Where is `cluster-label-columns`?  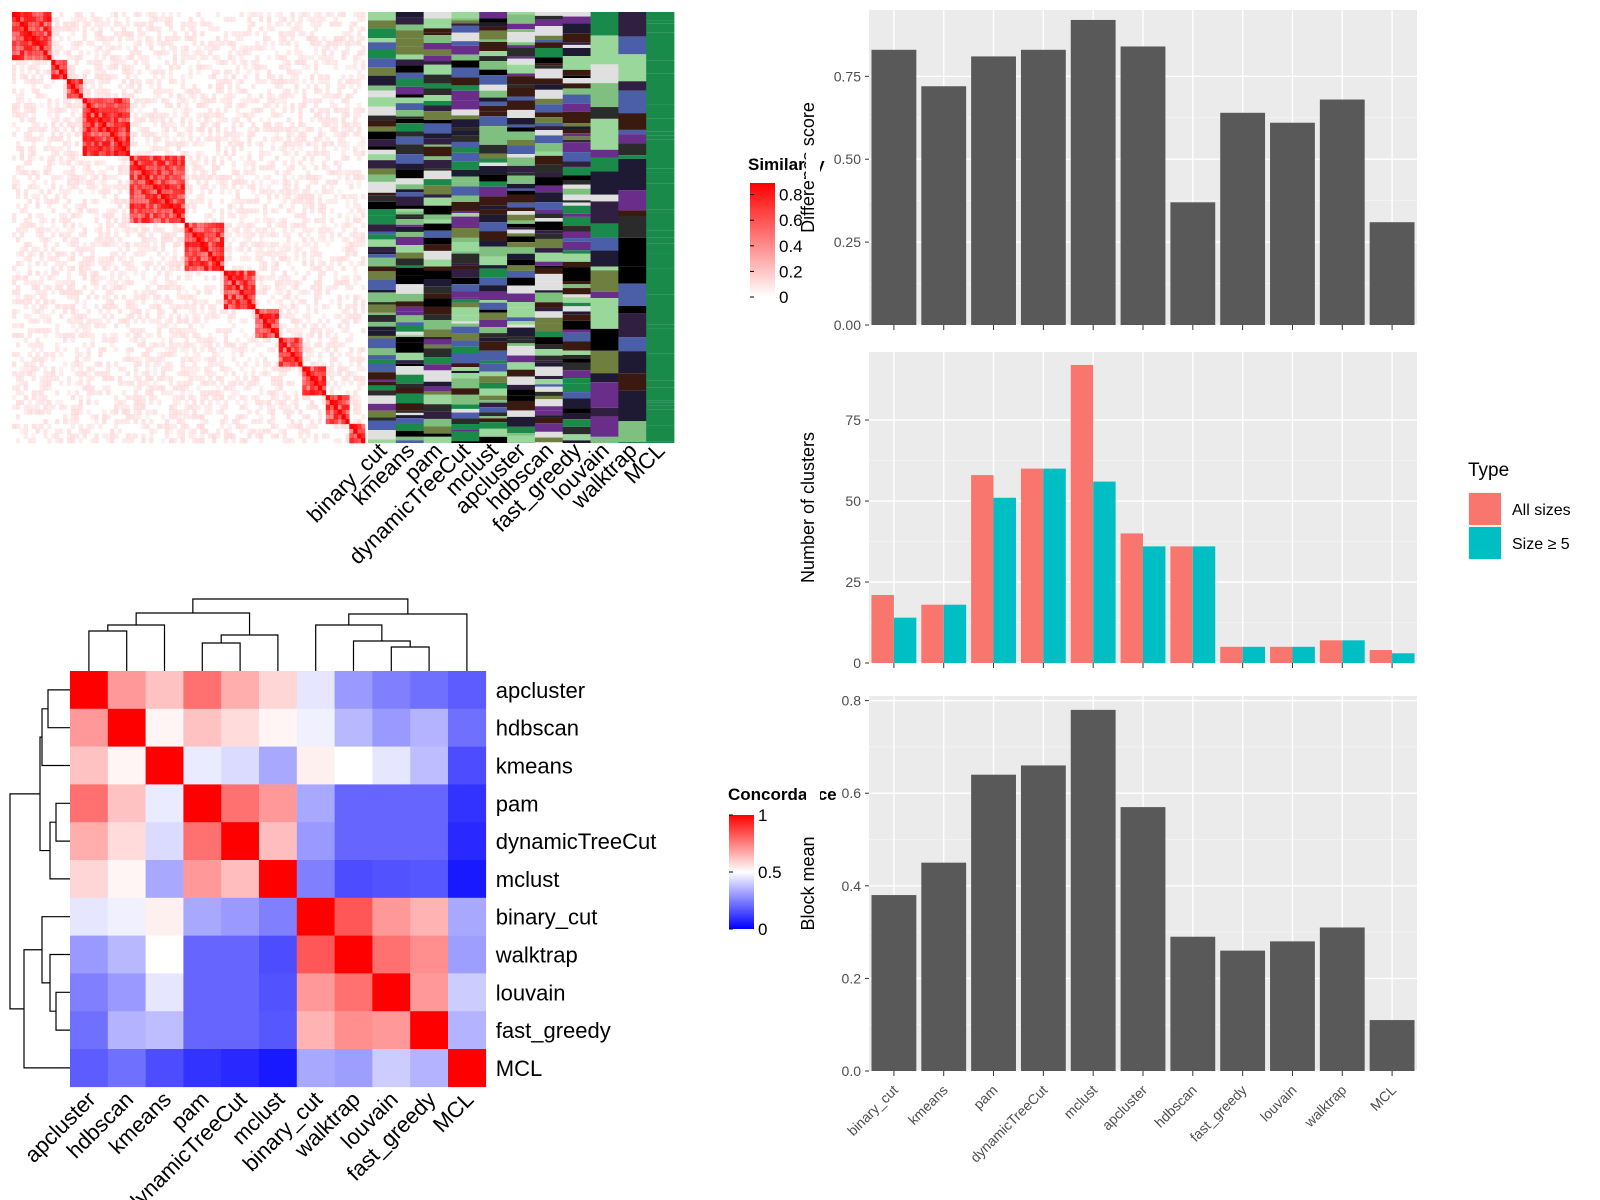
cluster-label-columns is located at coordinates (521, 227).